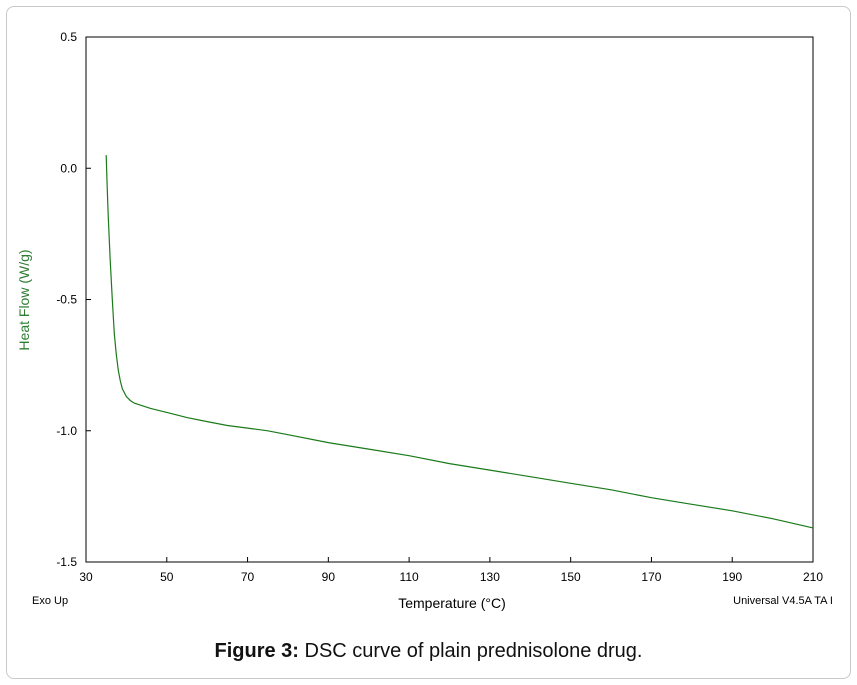 The height and width of the screenshot is (685, 857). I want to click on software-version-label: Universal V4.5A TA I, so click(783, 601).